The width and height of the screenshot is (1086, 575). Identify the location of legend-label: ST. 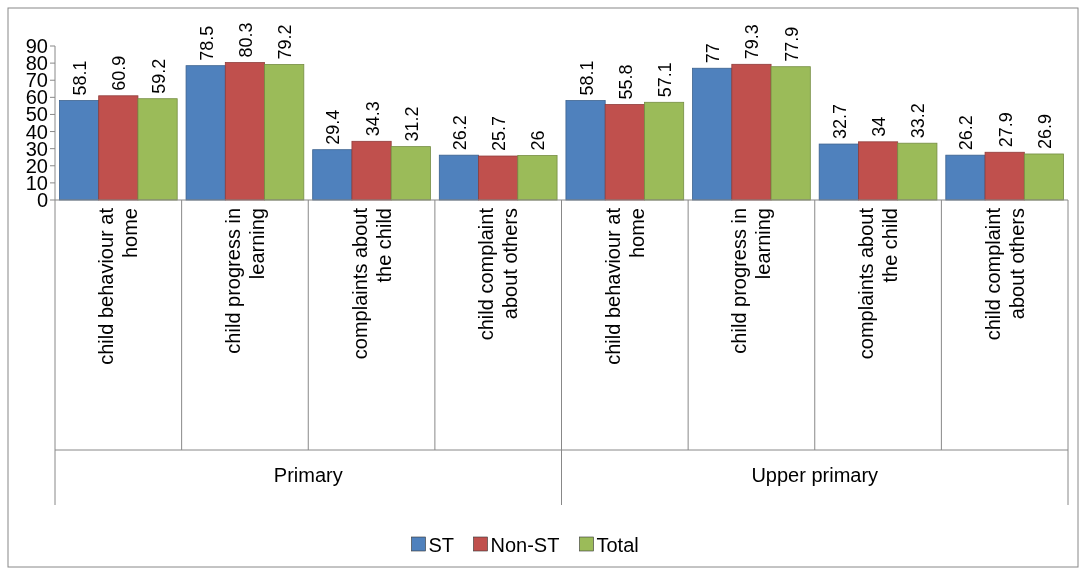
(441, 545).